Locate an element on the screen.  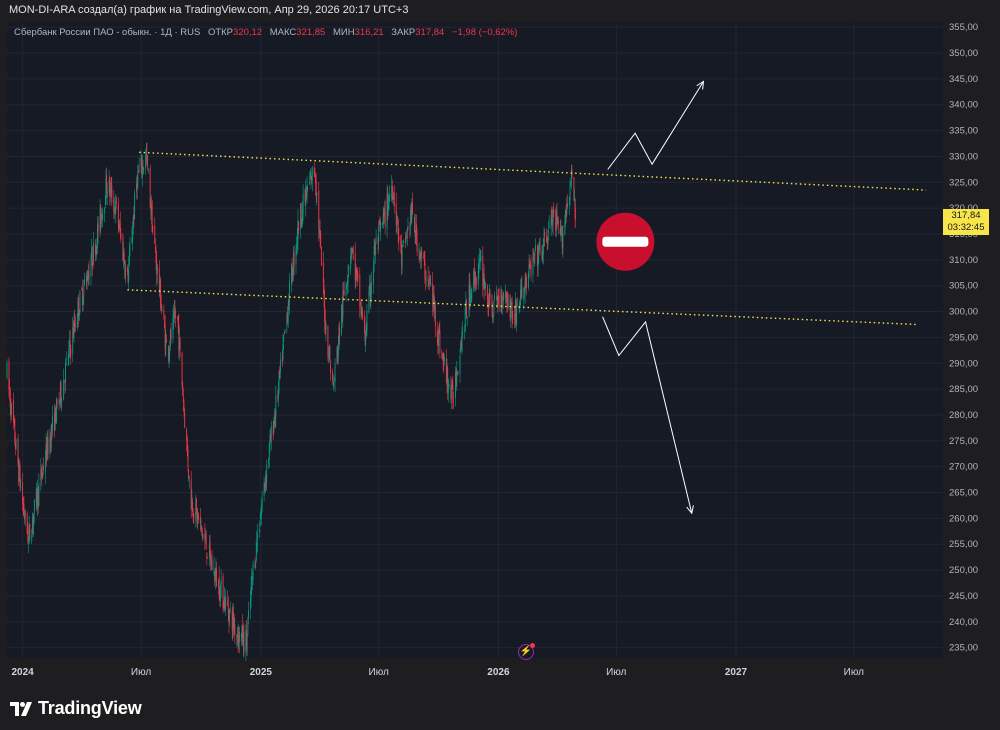
stop-sign-bar is located at coordinates (625, 241).